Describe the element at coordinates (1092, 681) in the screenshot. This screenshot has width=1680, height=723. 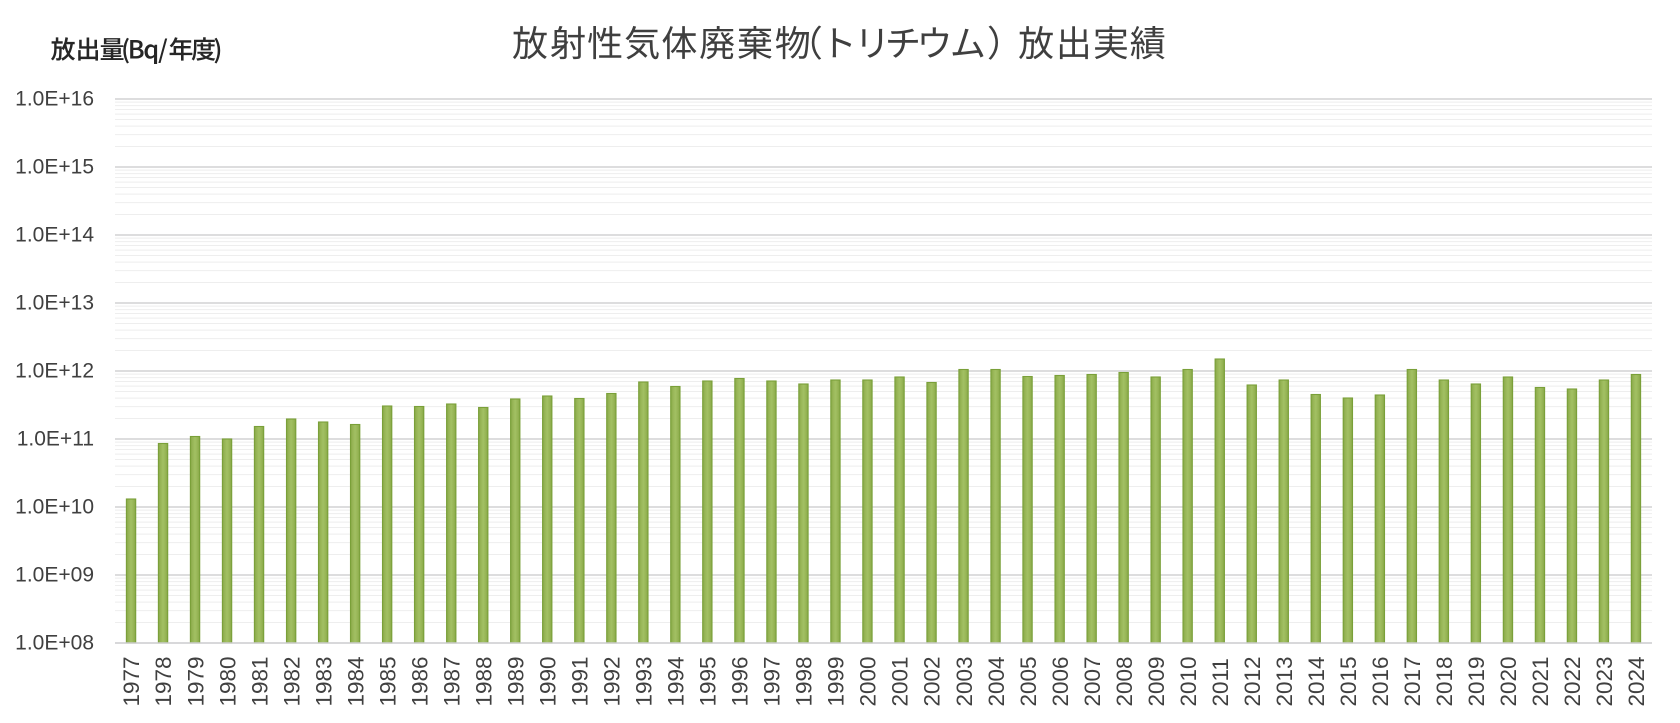
I see `svg-text: 2007` at that location.